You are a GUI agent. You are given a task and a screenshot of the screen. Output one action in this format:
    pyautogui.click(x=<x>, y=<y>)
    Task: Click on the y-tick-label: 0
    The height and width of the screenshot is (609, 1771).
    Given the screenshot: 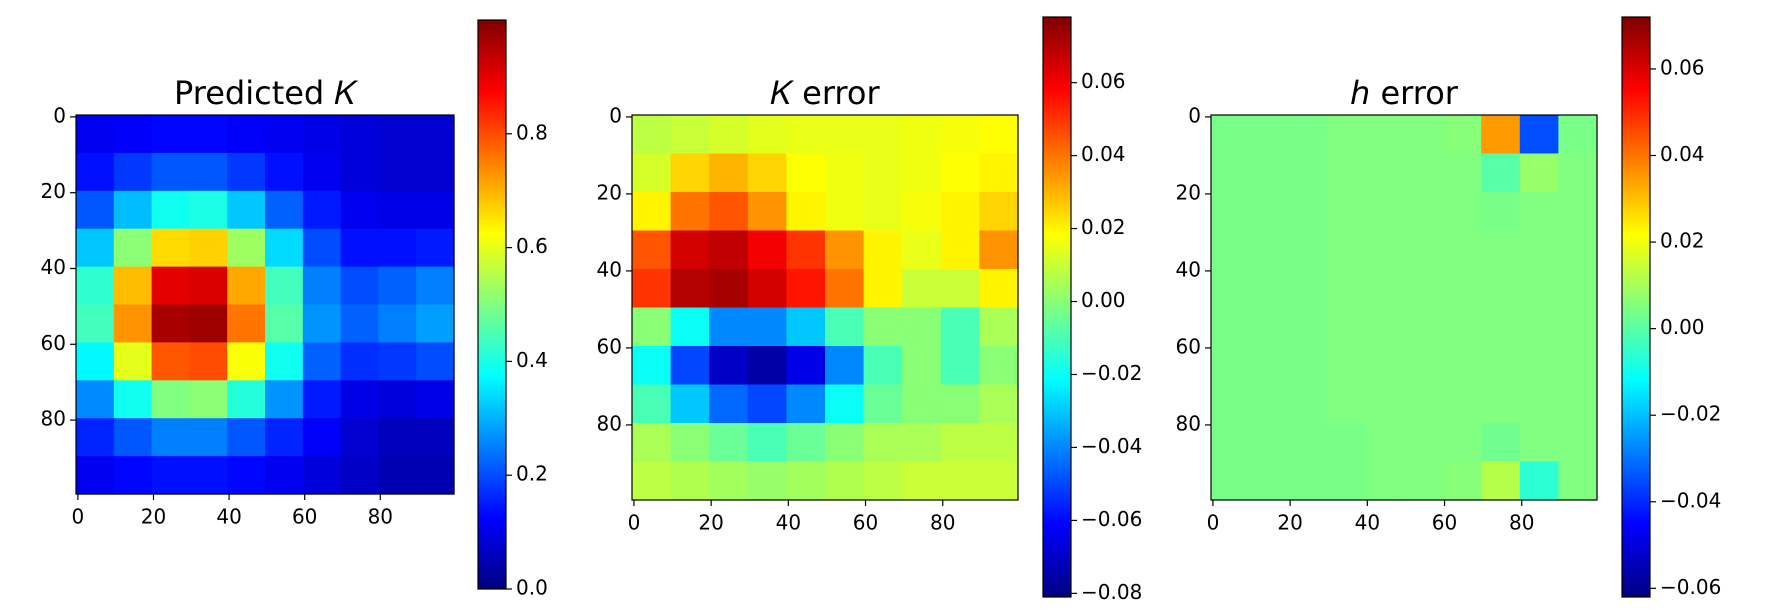 What is the action you would take?
    pyautogui.click(x=59, y=115)
    